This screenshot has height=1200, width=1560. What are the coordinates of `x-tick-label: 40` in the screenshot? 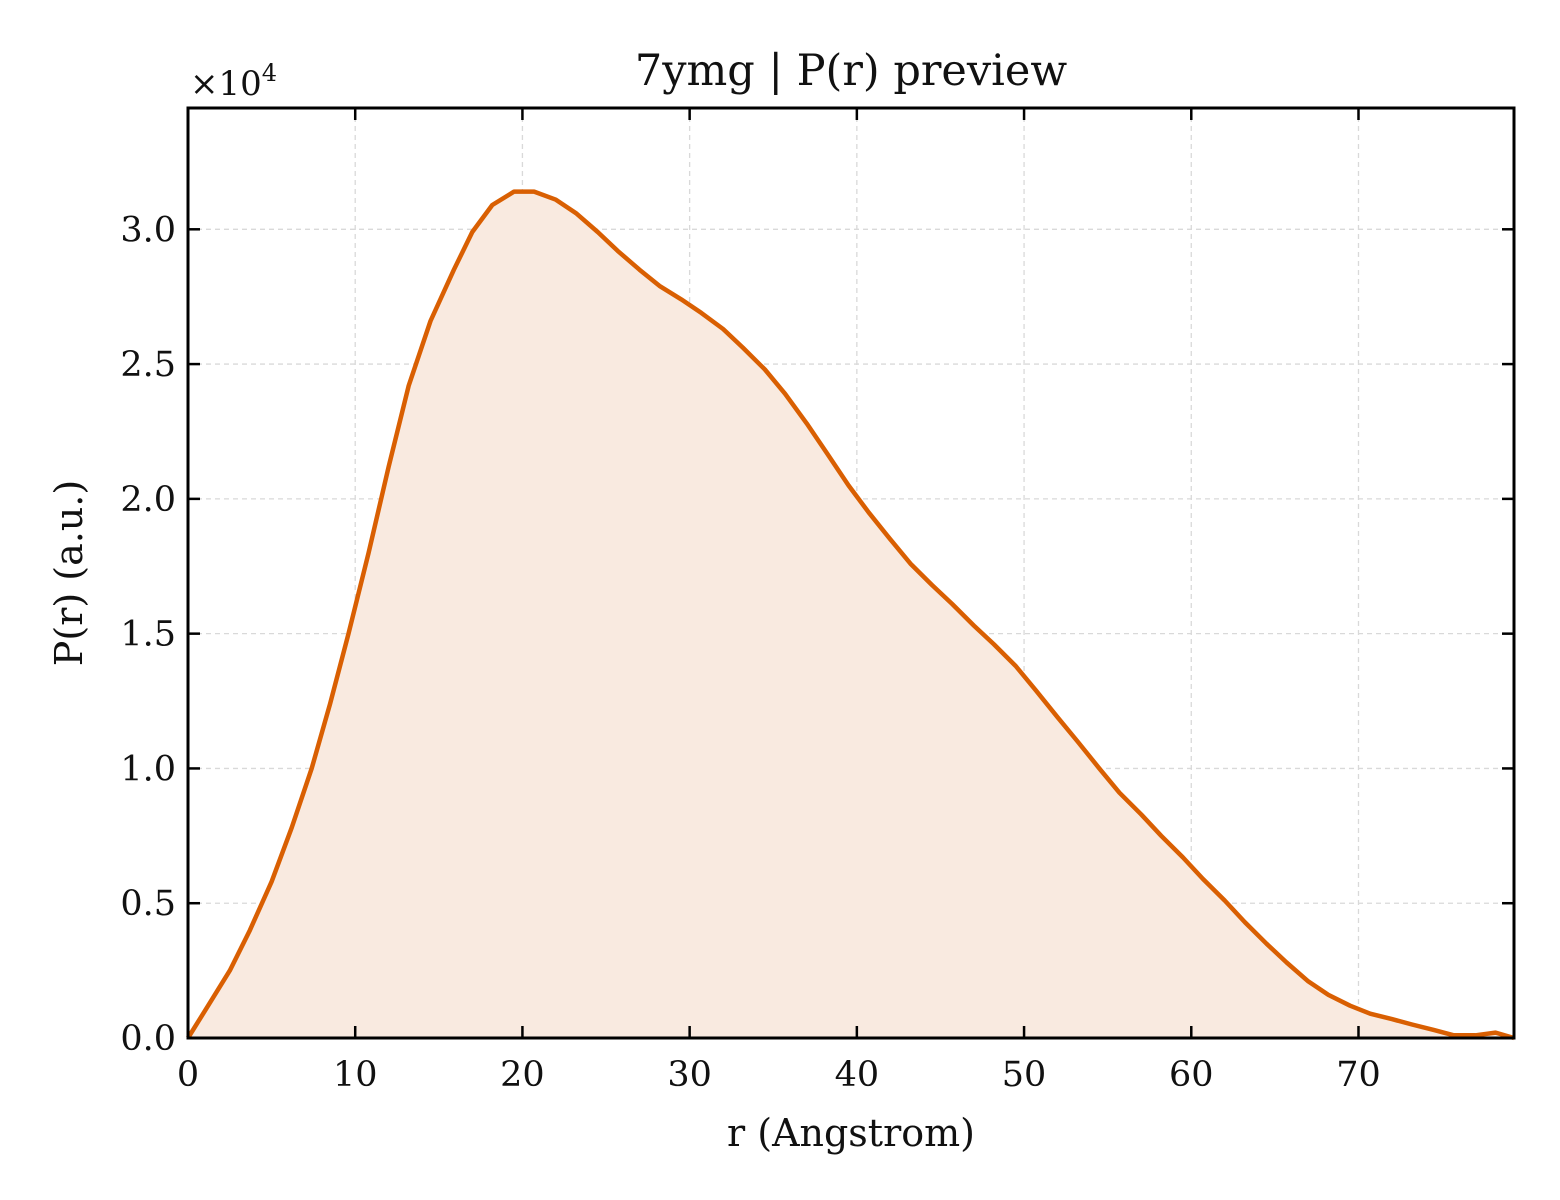 It's located at (857, 1075).